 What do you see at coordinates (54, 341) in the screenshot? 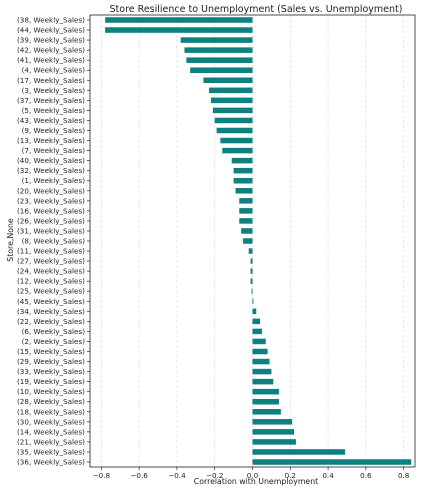
I see `y-tick-label: (2, Weekly_Sales)` at bounding box center [54, 341].